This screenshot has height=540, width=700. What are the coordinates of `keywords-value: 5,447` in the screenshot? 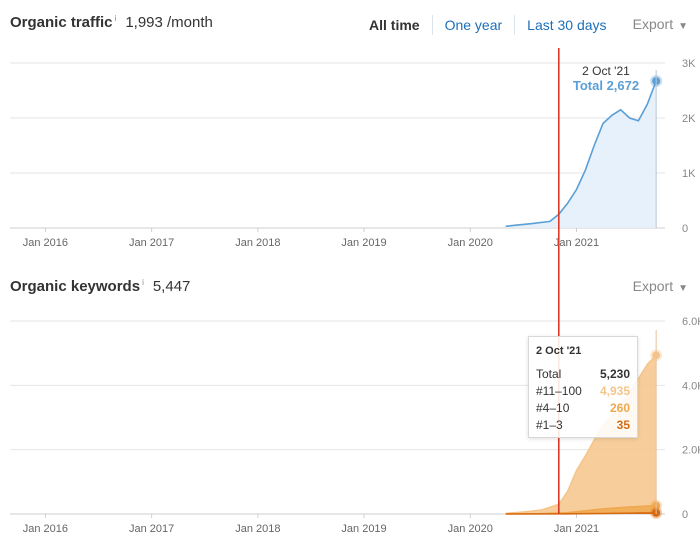 It's located at (171, 286).